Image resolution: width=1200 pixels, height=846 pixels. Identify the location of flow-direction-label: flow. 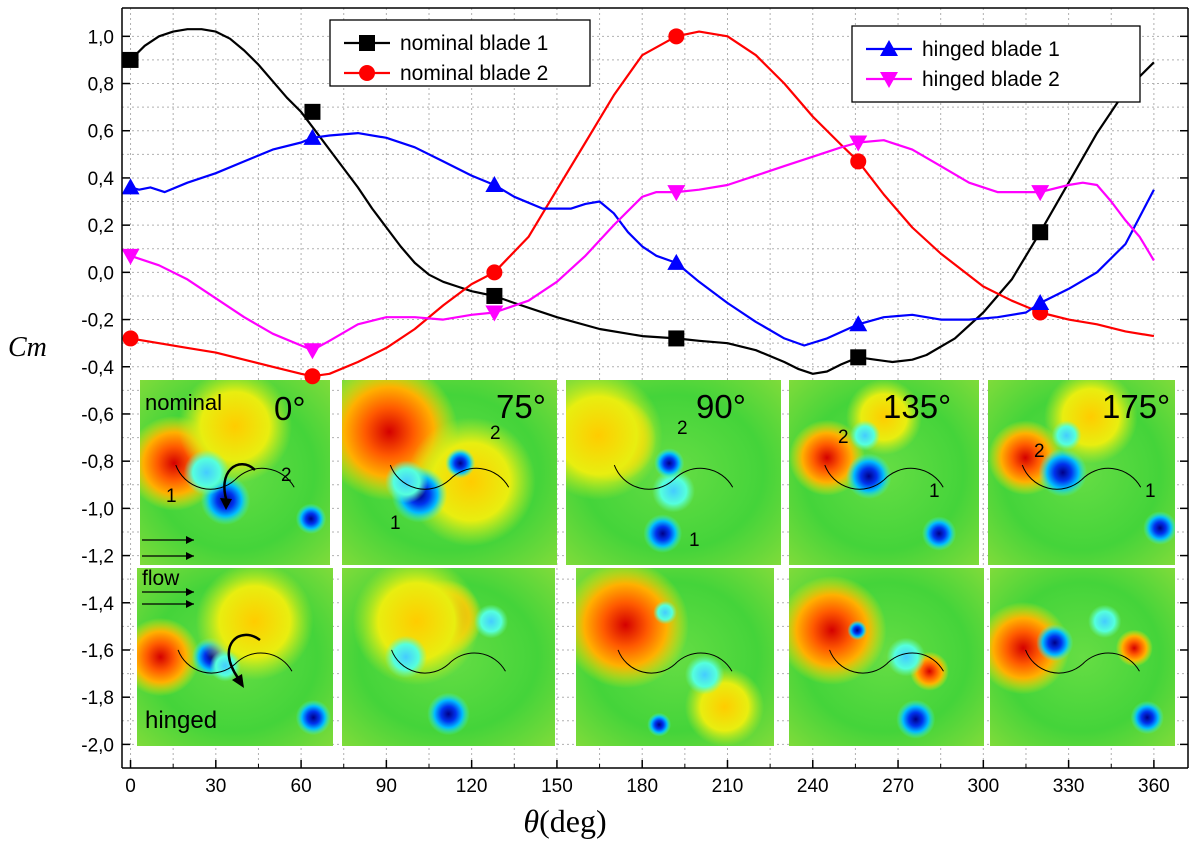
(161, 578).